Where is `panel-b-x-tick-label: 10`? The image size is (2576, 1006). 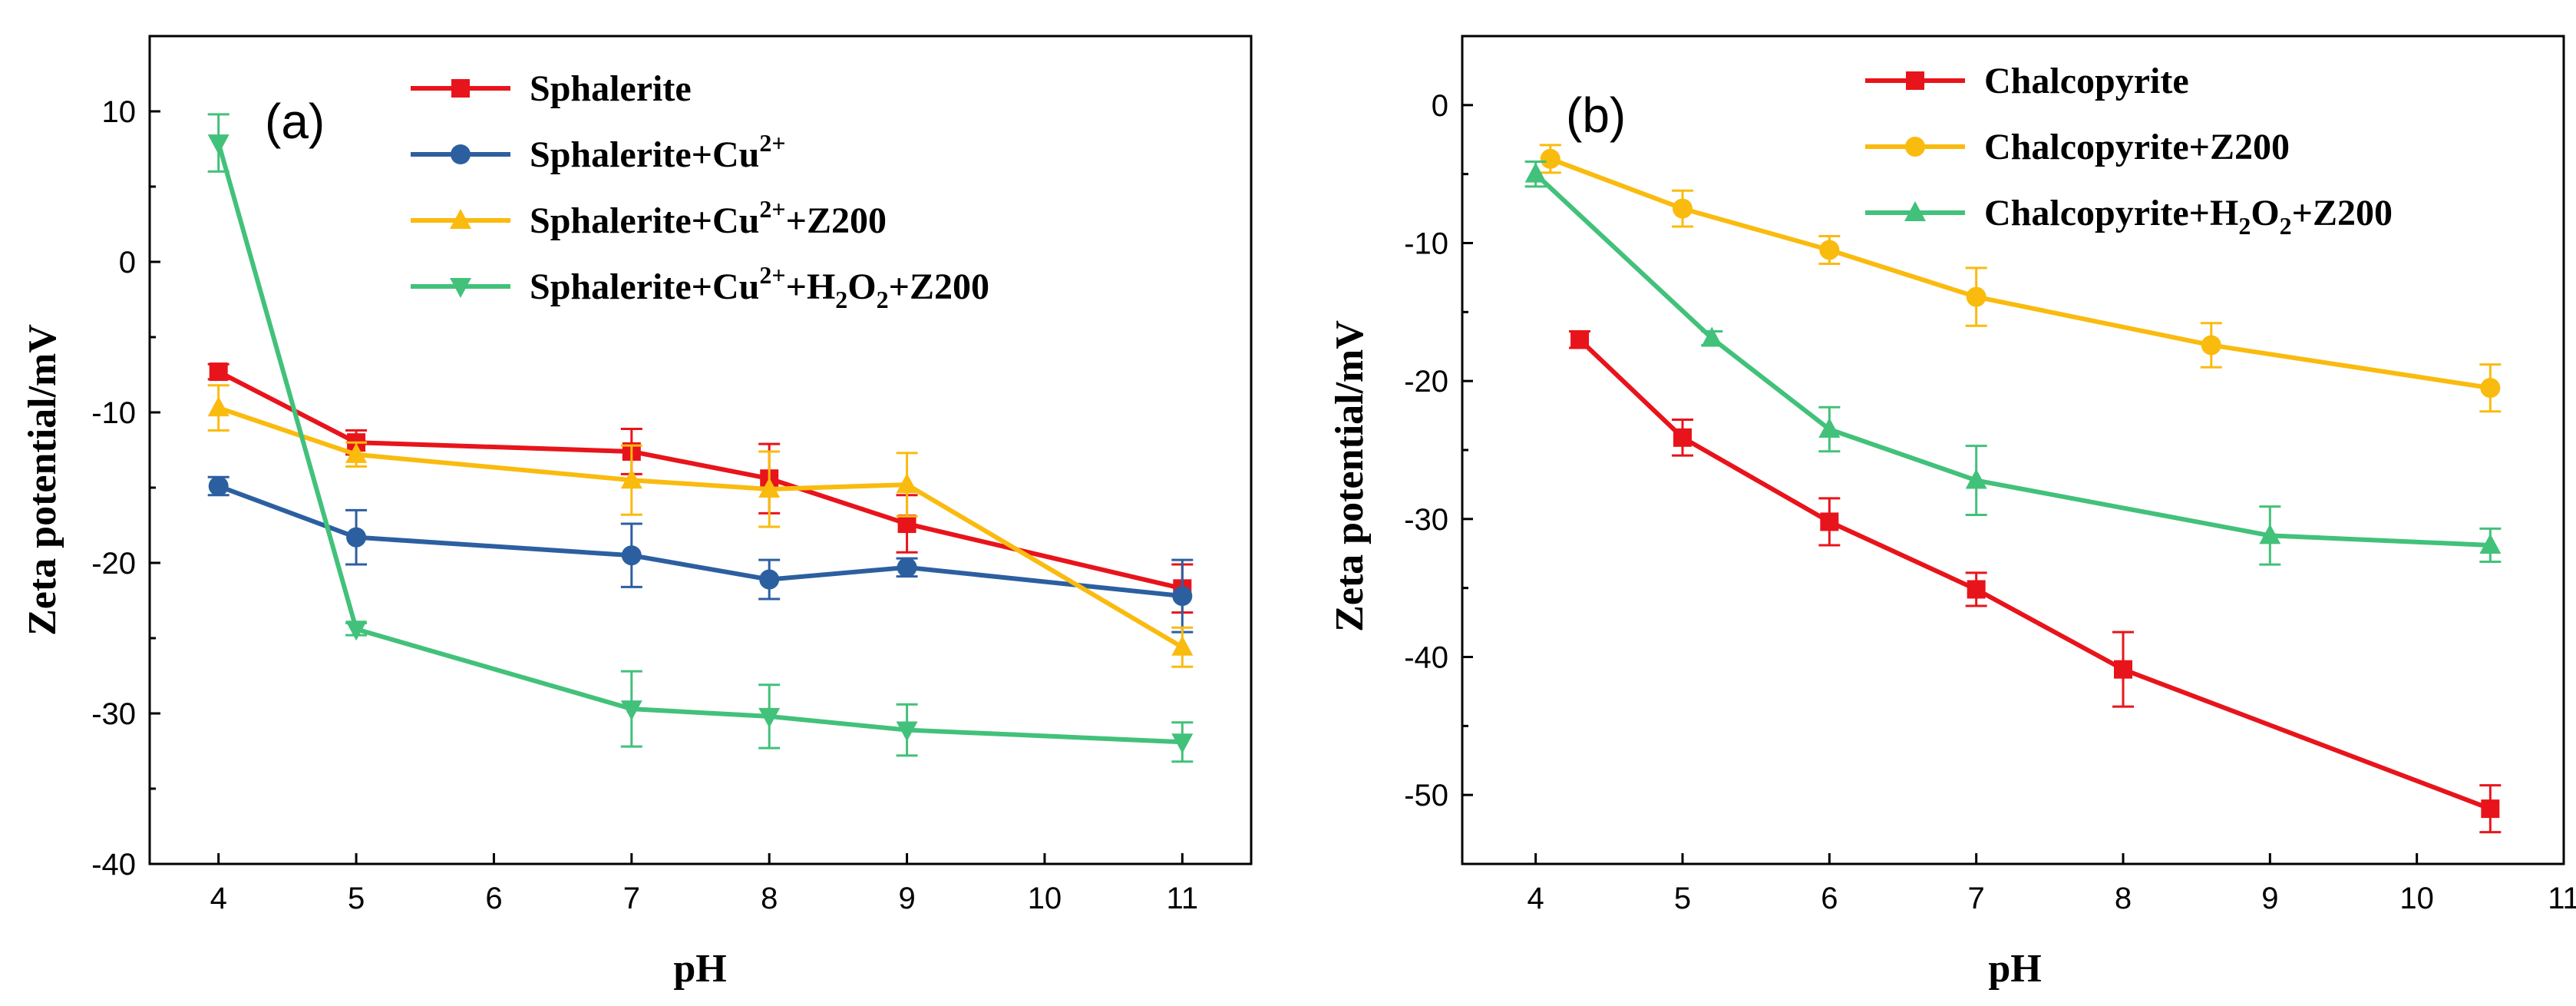 panel-b-x-tick-label: 10 is located at coordinates (2416, 898).